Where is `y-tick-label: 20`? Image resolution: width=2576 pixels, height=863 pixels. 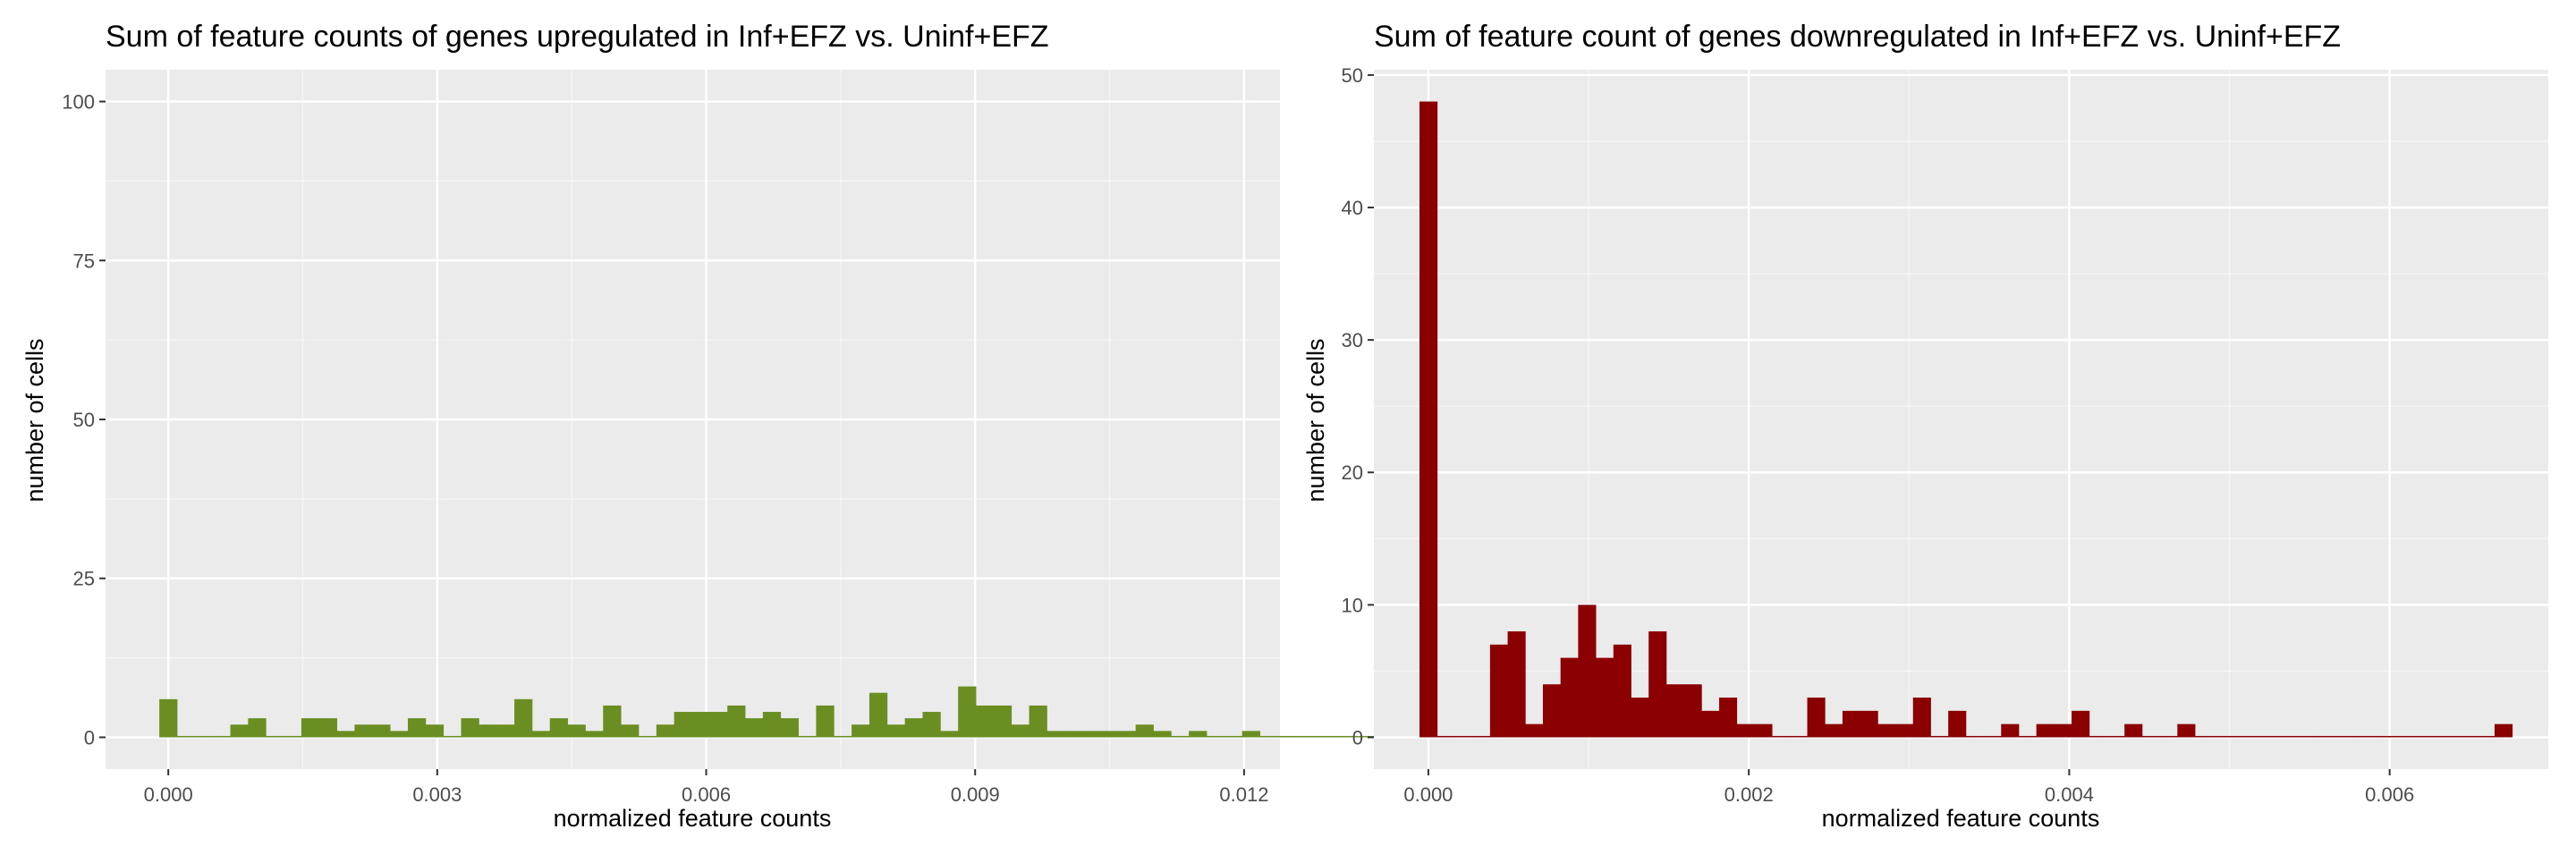 y-tick-label: 20 is located at coordinates (1352, 472).